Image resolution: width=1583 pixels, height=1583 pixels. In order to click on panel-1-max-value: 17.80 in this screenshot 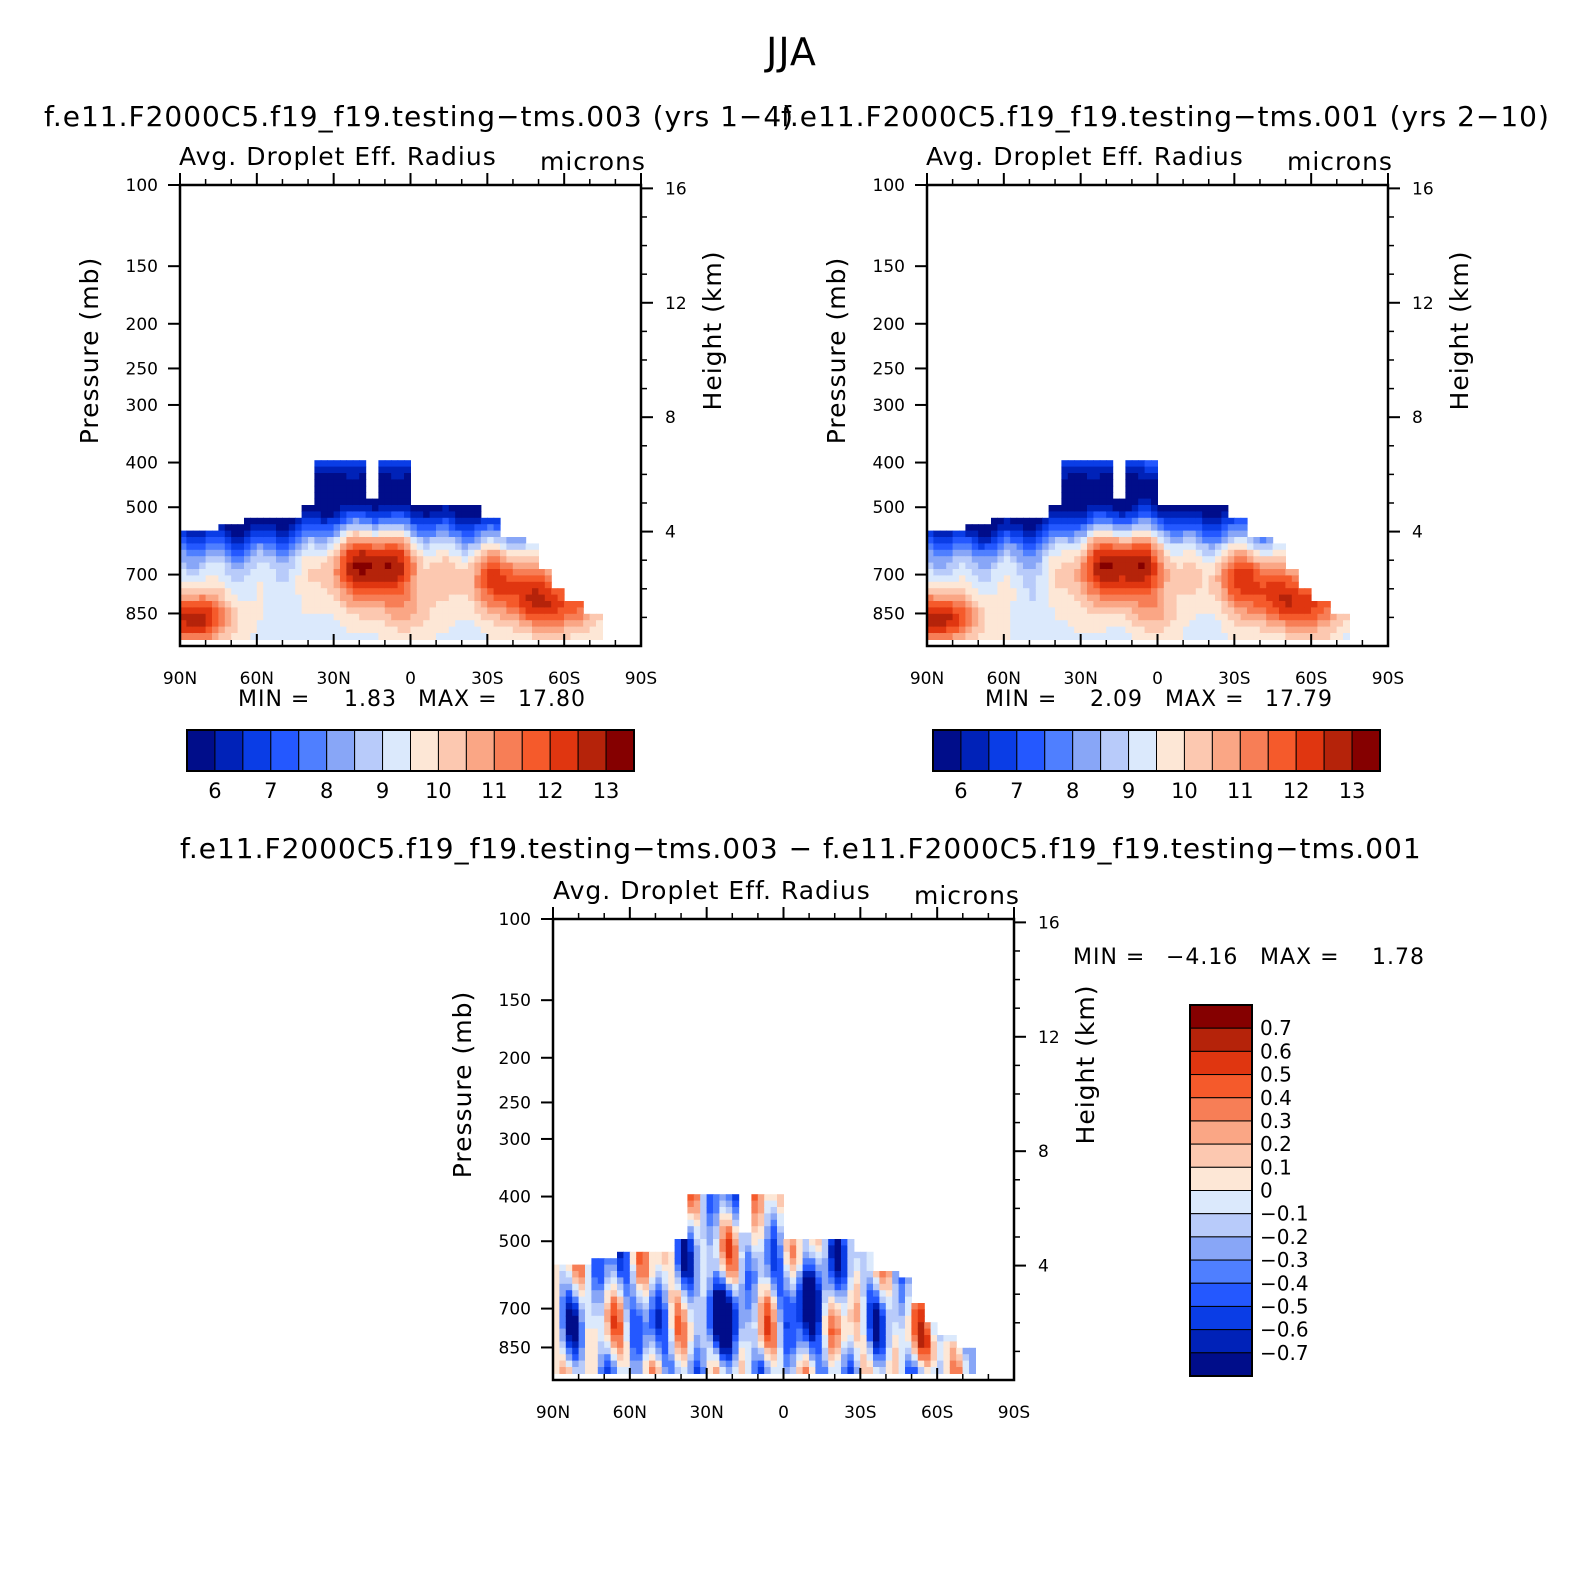, I will do `click(552, 699)`.